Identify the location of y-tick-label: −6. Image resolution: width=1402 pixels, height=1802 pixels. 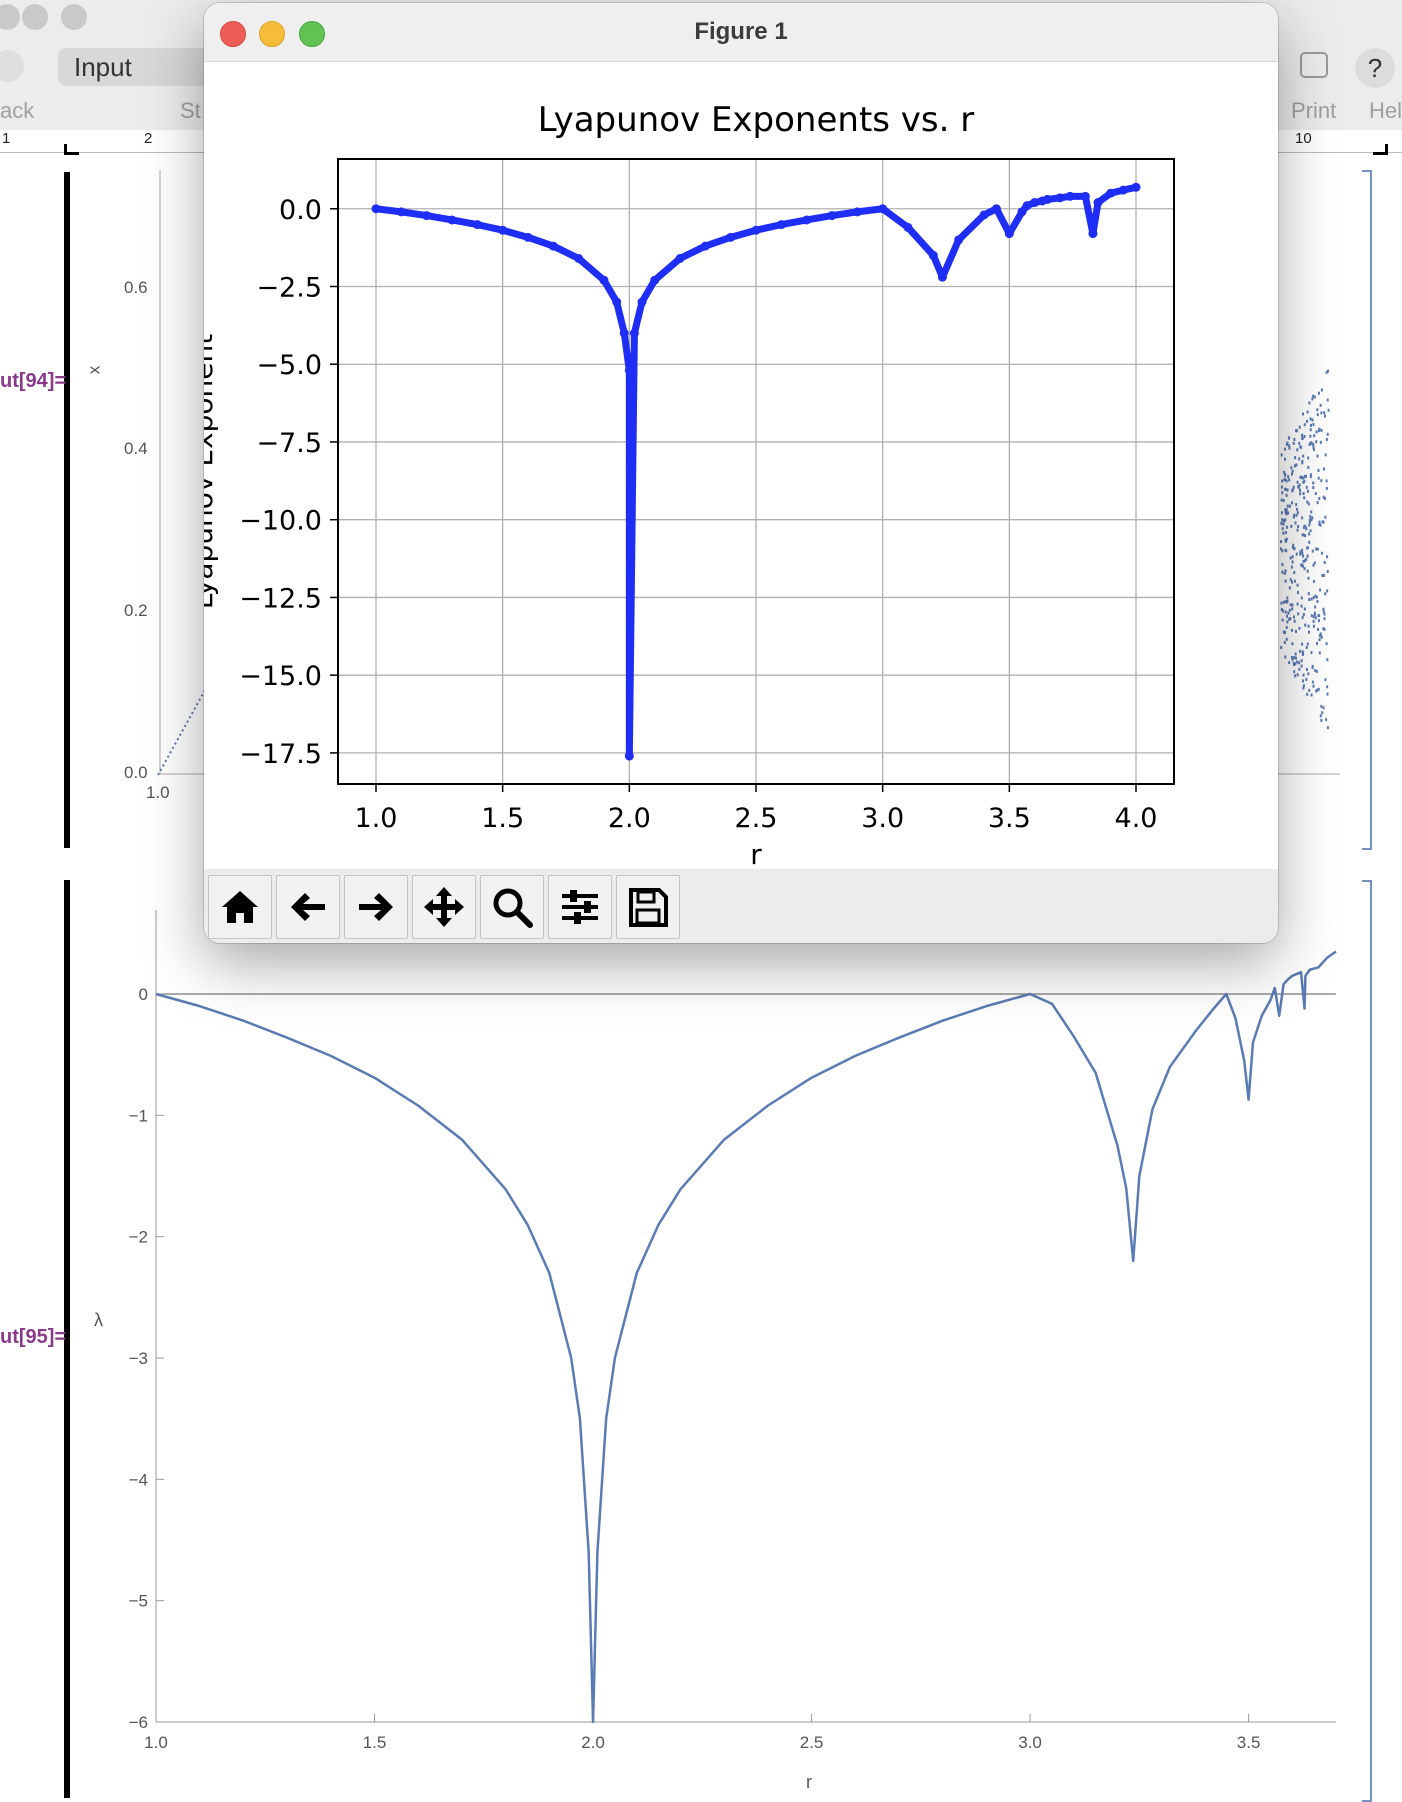
(138, 1722).